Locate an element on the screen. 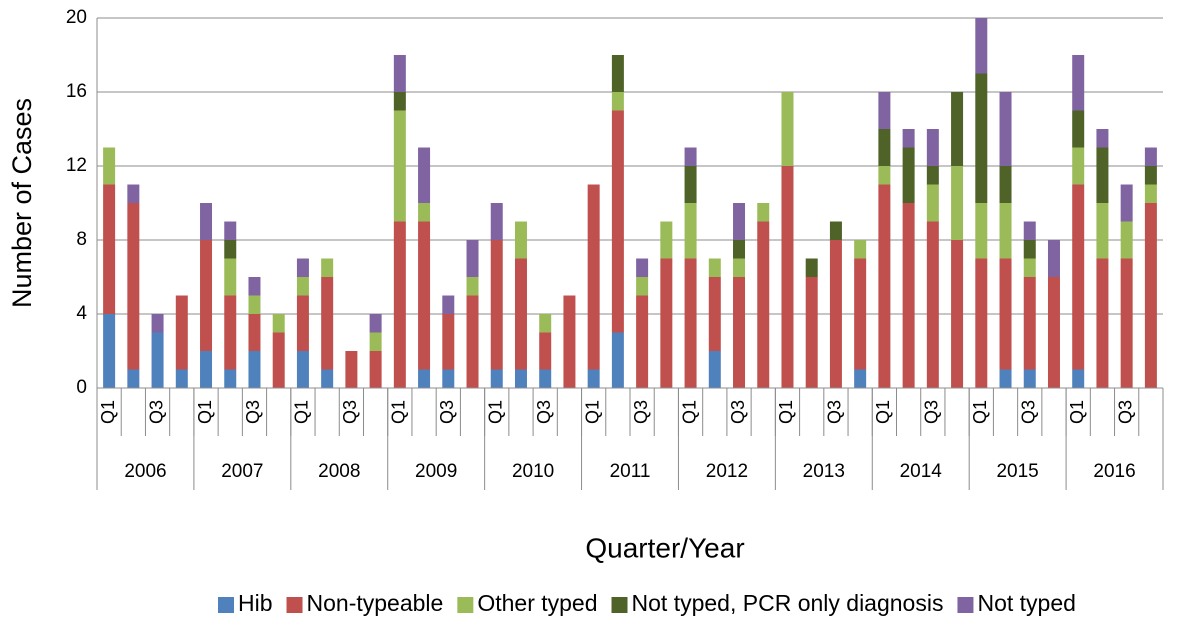 This screenshot has width=1179, height=624. group-label: 2012 is located at coordinates (727, 471).